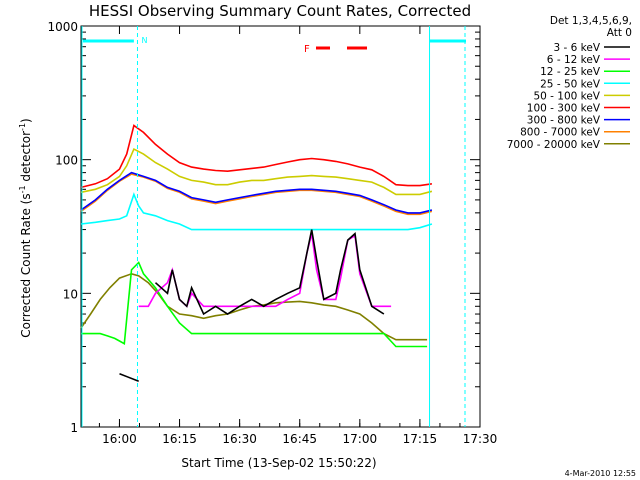 The height and width of the screenshot is (480, 640). I want to click on legend-label: 800 - 7000 keV, so click(560, 133).